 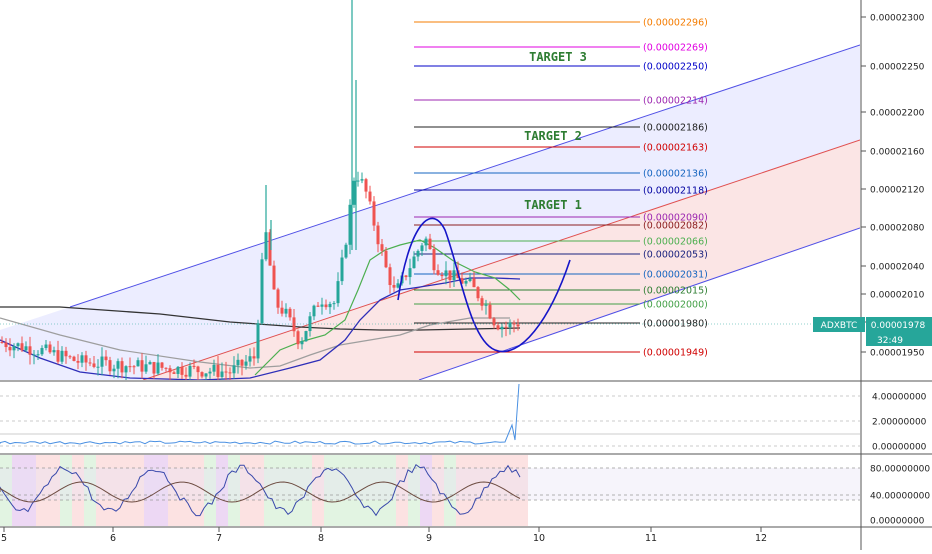 What do you see at coordinates (558, 57) in the screenshot?
I see `target-3-label: TARGET 3` at bounding box center [558, 57].